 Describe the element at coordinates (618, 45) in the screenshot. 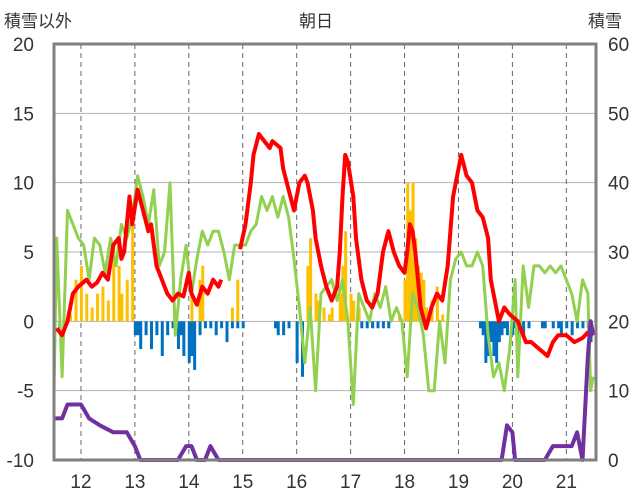

I see `y-right-tick-label: 60` at that location.